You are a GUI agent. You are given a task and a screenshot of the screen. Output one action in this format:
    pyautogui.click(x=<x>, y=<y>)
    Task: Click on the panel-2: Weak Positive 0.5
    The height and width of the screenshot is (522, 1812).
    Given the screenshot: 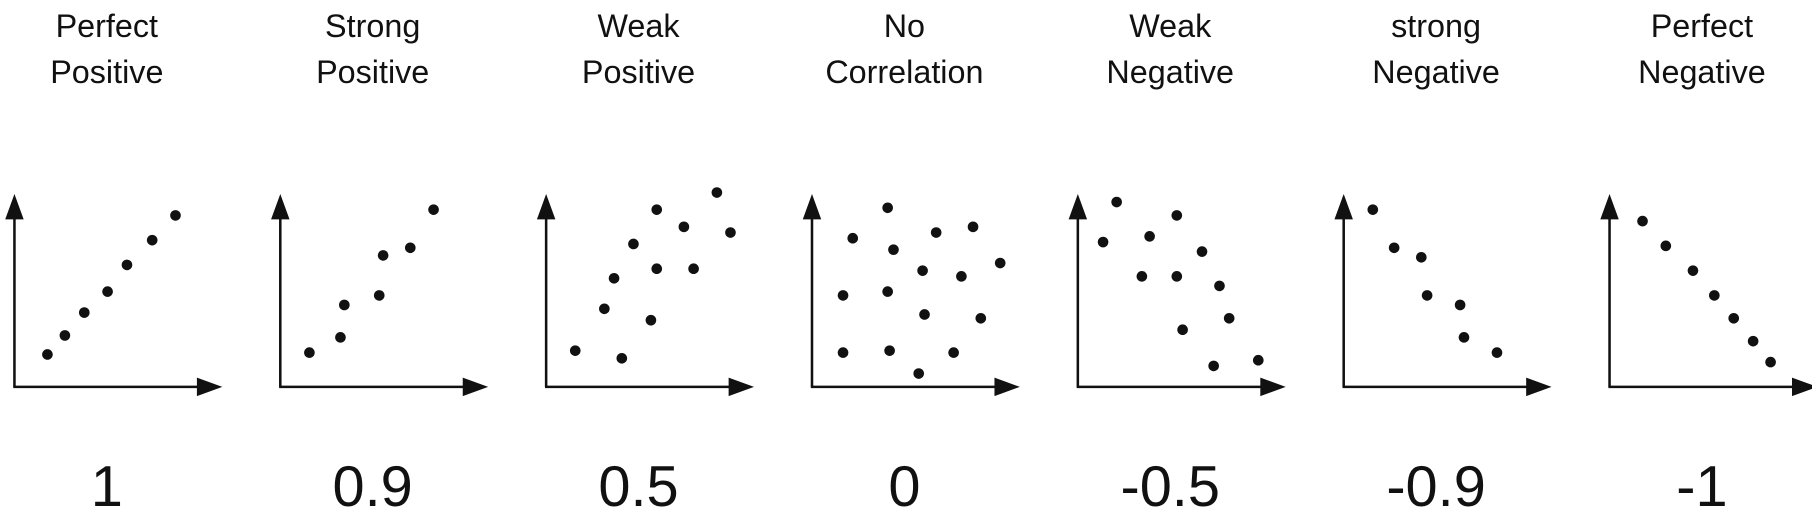 What is the action you would take?
    pyautogui.click(x=645, y=263)
    